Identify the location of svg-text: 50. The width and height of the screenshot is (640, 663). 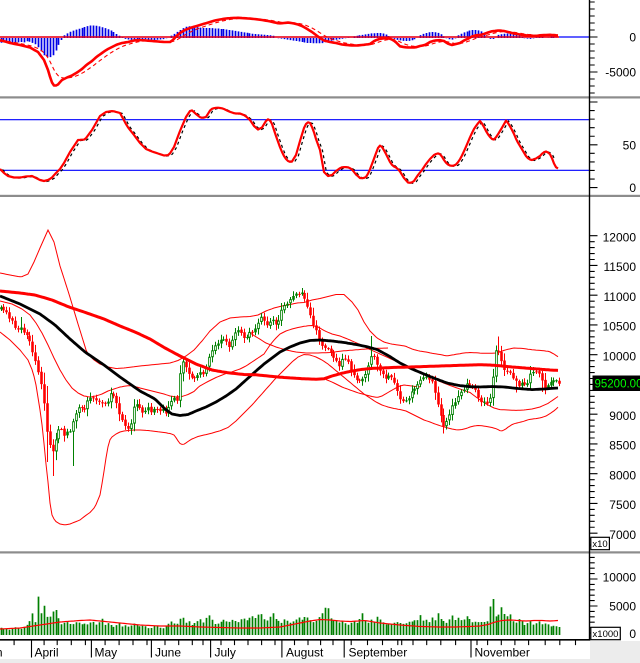
(630, 146).